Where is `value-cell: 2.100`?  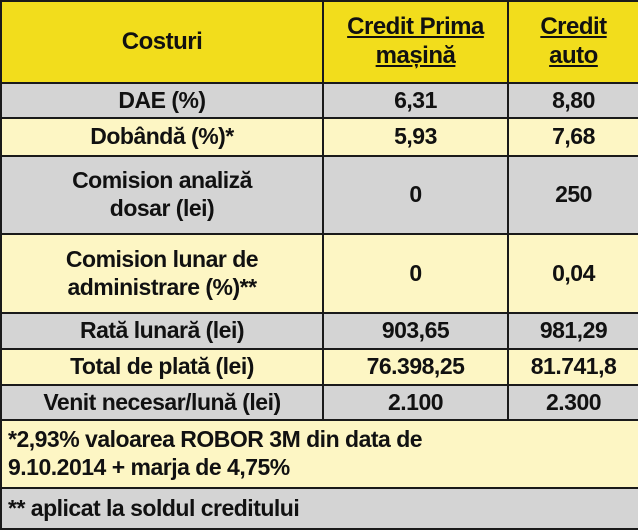
value-cell: 2.100 is located at coordinates (415, 402).